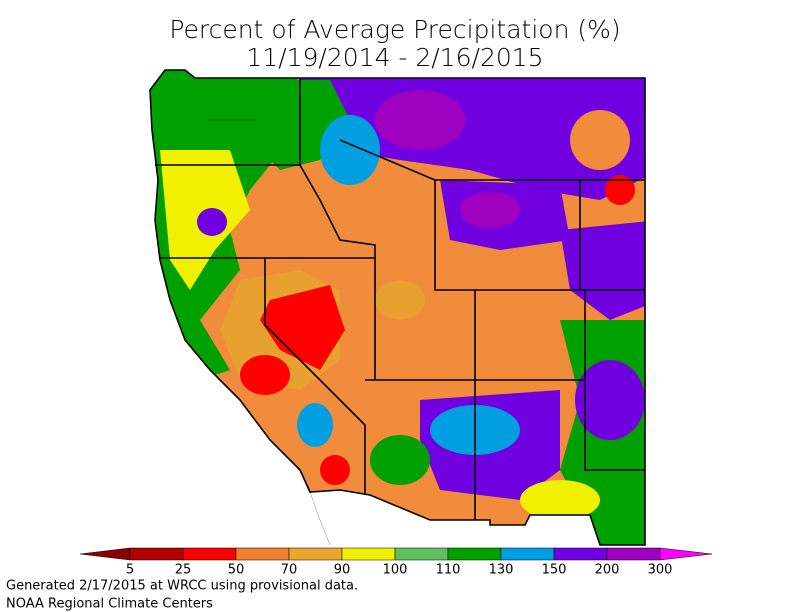  Describe the element at coordinates (660, 570) in the screenshot. I see `legend-tick-label: 300` at that location.